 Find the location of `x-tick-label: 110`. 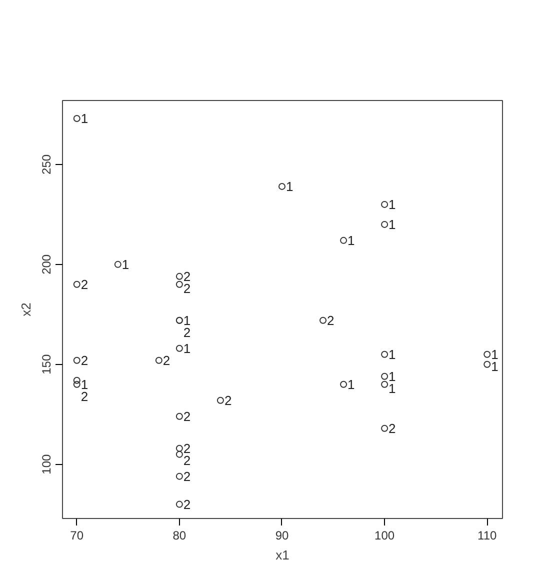

x-tick-label: 110 is located at coordinates (488, 535).